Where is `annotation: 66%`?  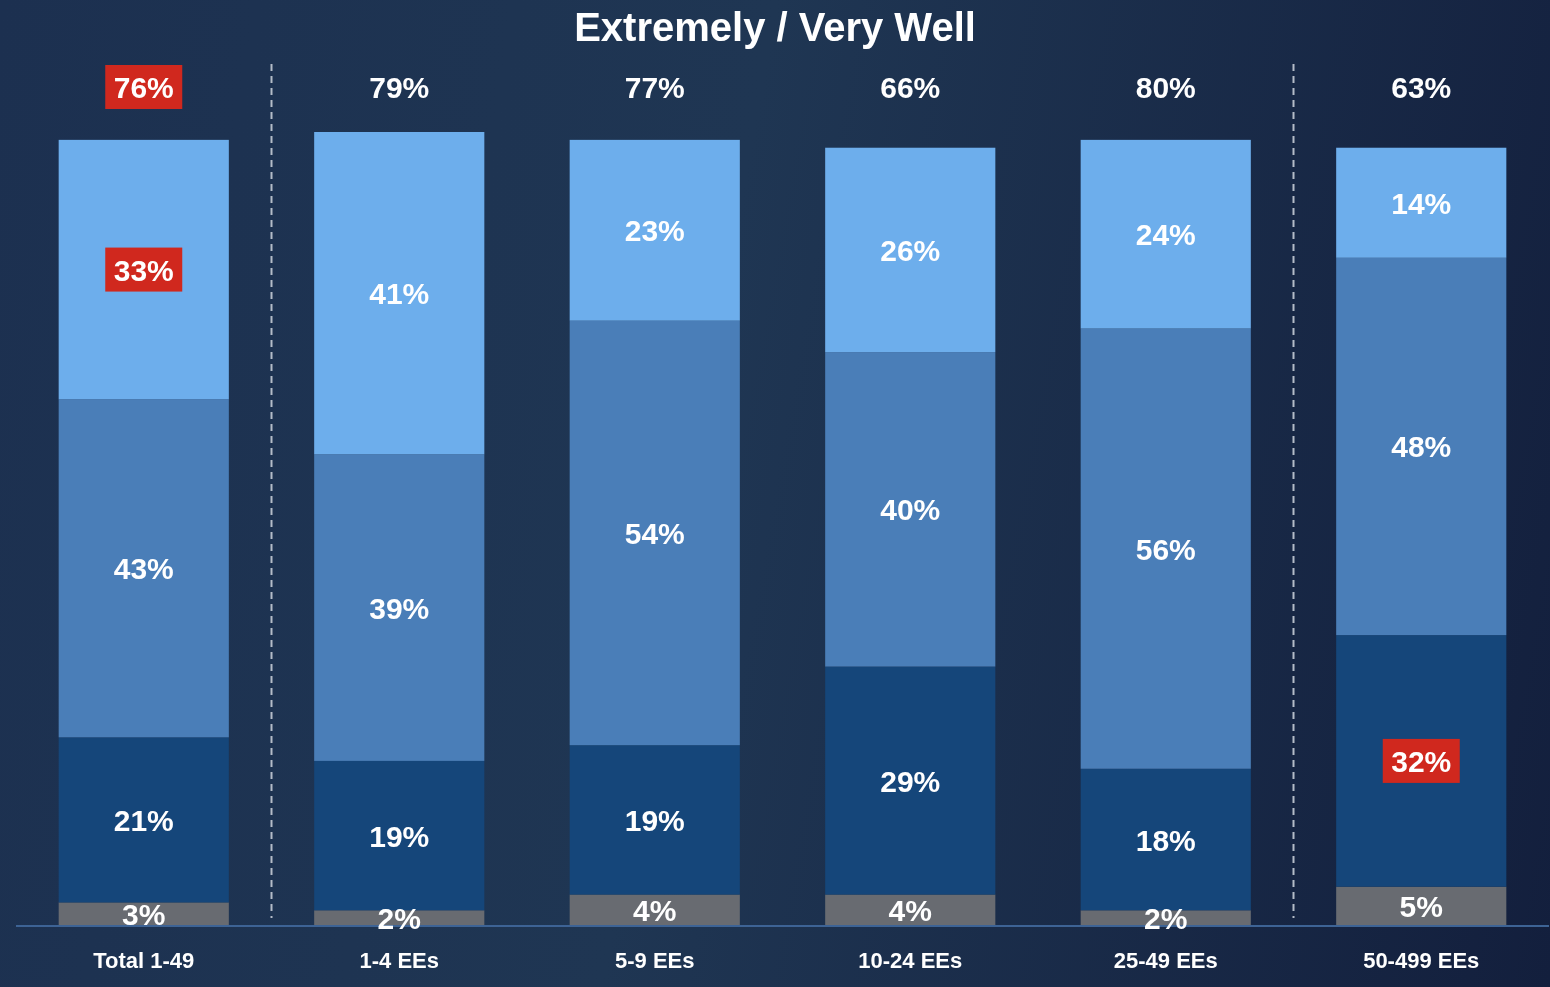 annotation: 66% is located at coordinates (910, 87).